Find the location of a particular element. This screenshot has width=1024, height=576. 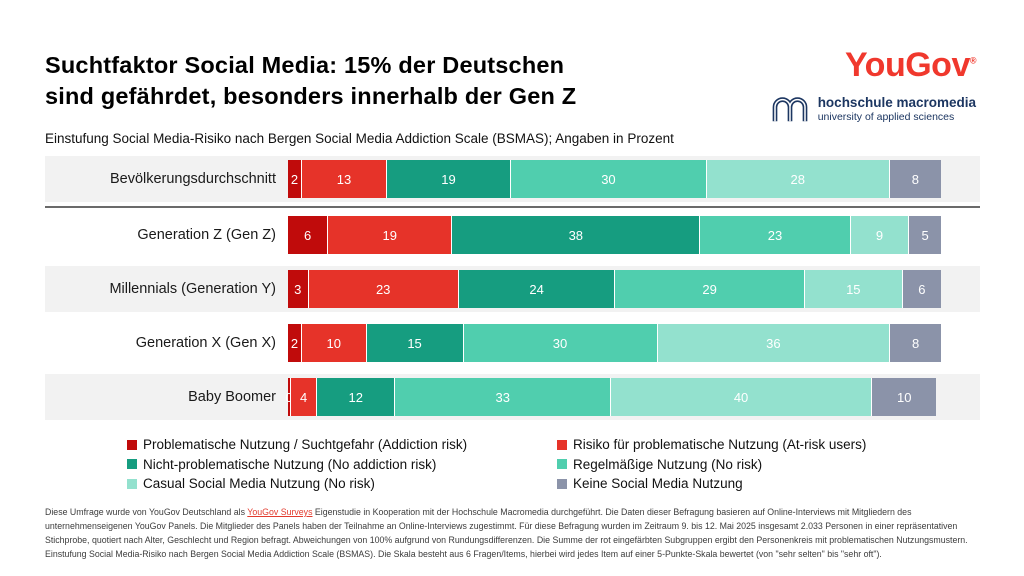

bar-segment: 3 is located at coordinates (298, 289).